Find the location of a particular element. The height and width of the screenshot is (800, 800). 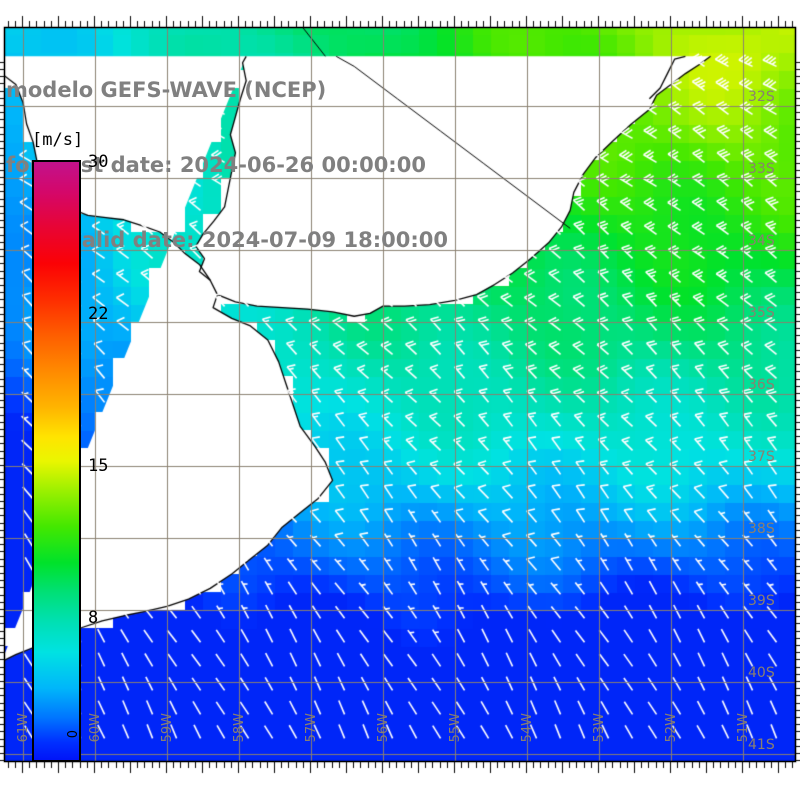

title-line-model: modelo GEFS-WAVE (NCEP) is located at coordinates (166, 90).